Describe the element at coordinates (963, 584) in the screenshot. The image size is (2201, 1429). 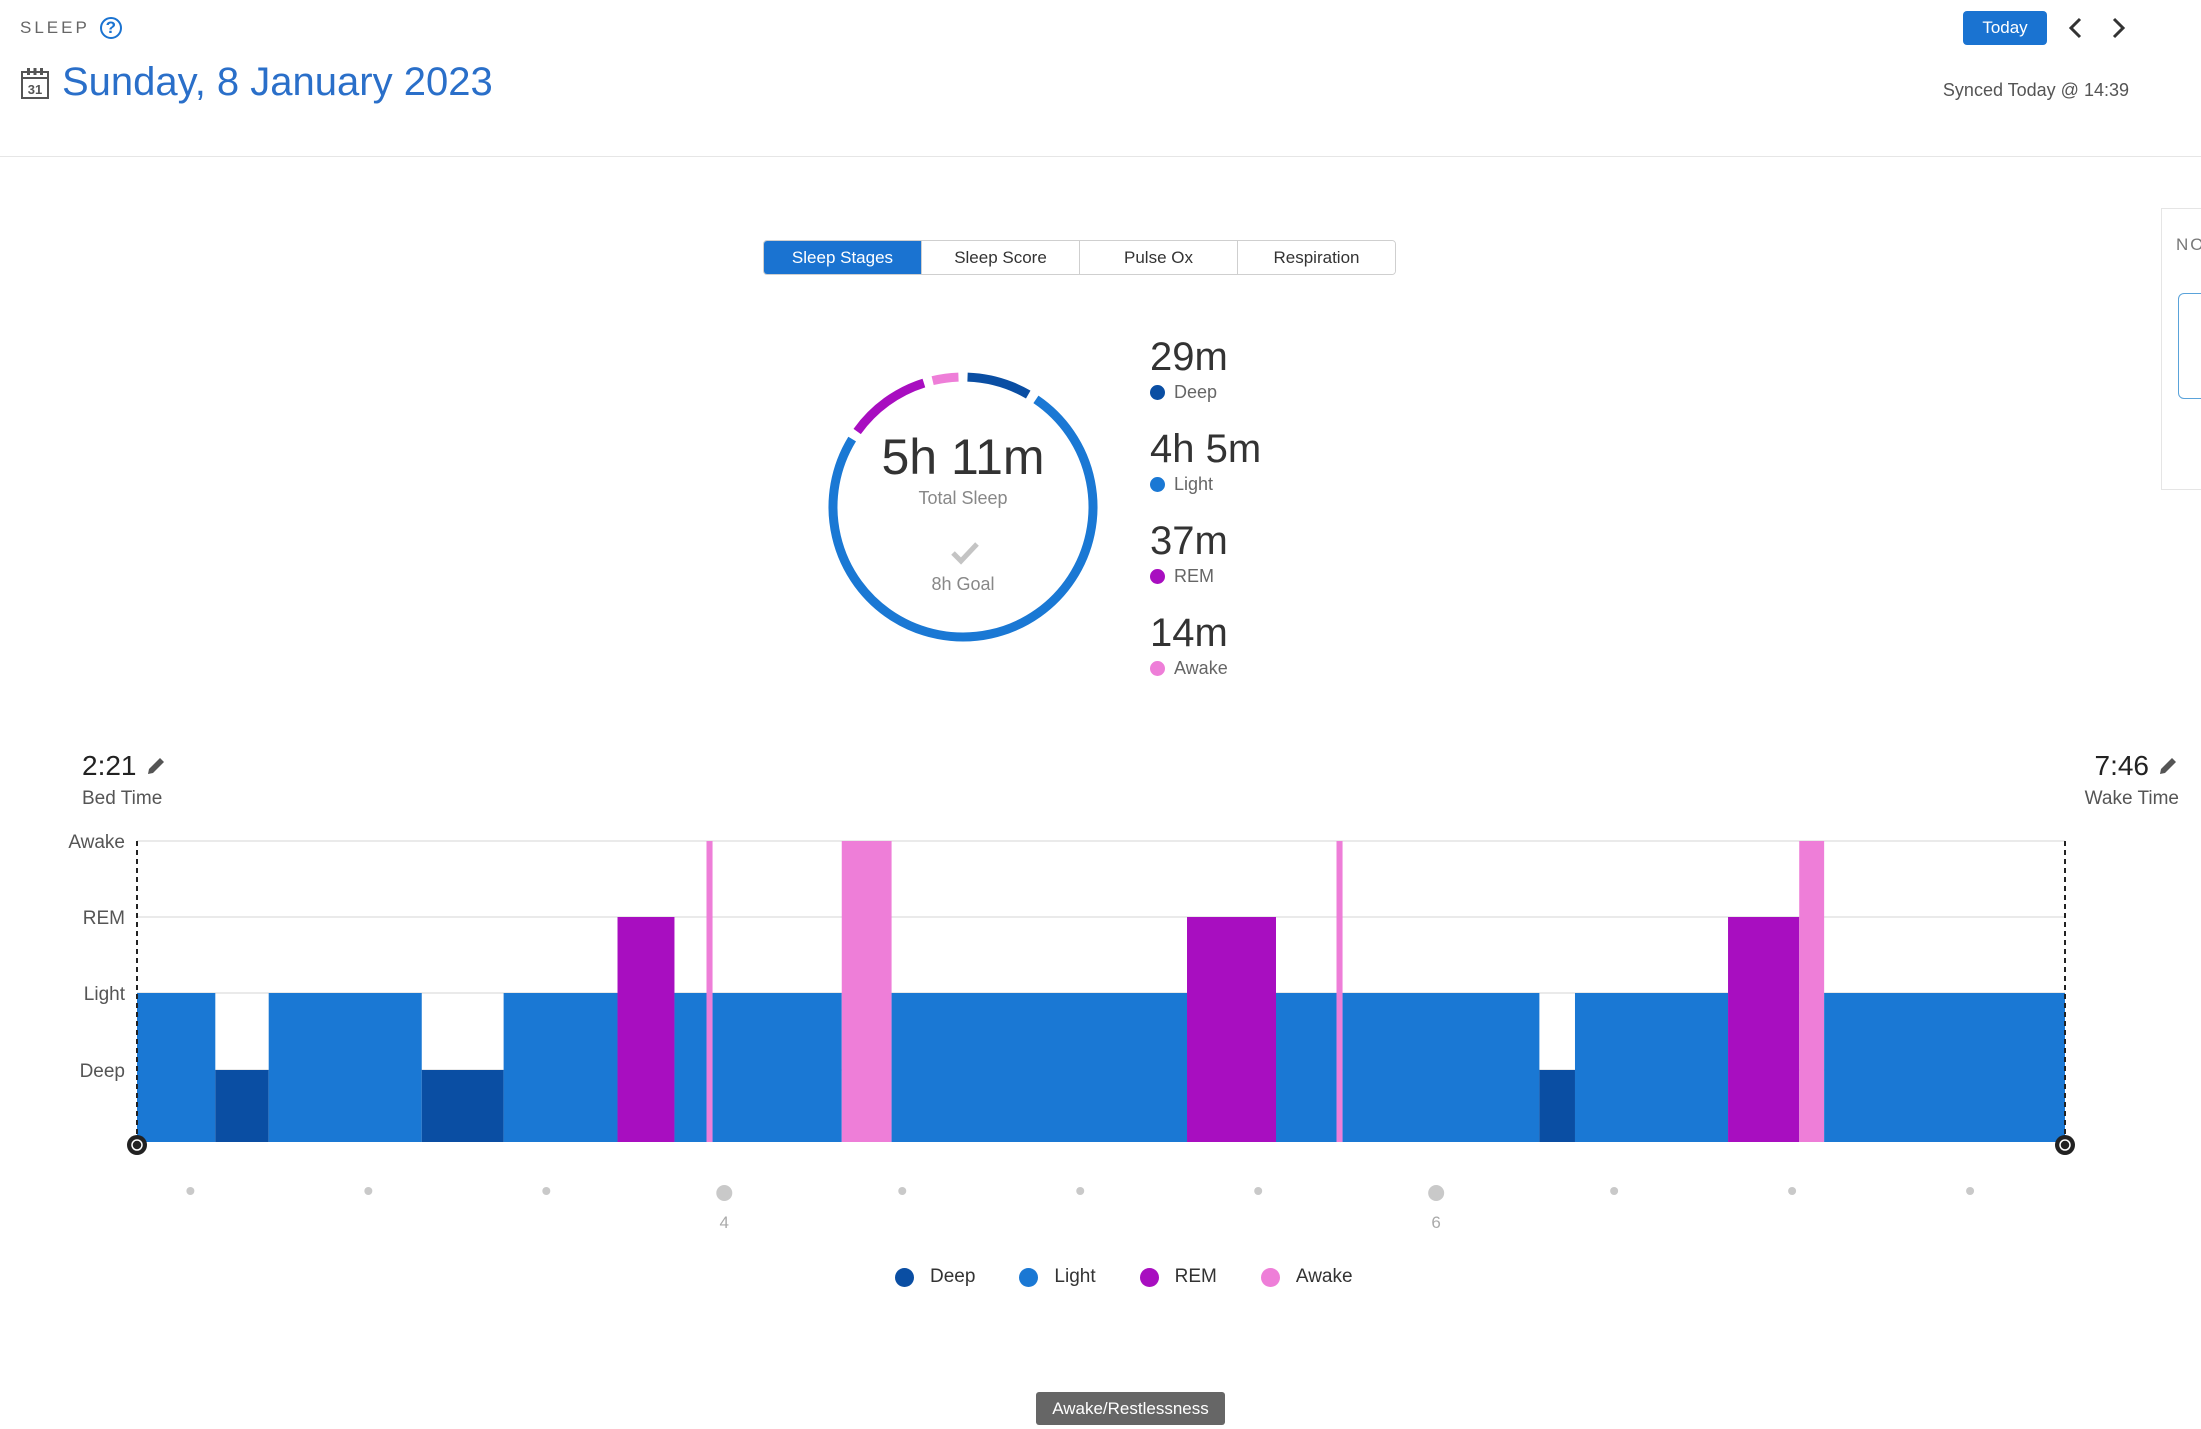
I see `sleep-goal: 8h Goal` at that location.